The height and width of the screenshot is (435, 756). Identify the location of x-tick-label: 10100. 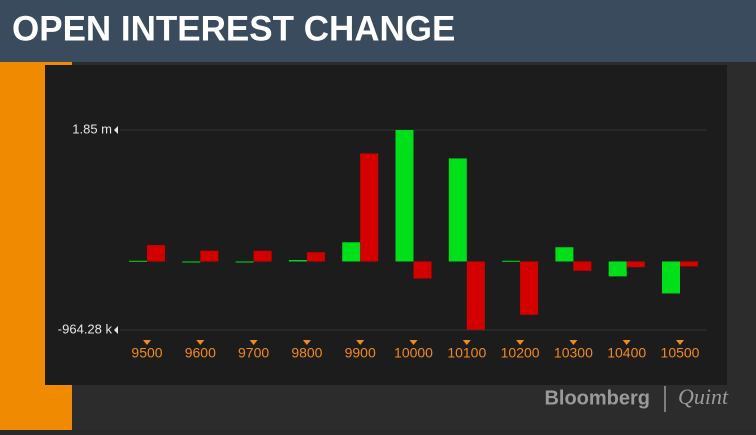
(466, 353).